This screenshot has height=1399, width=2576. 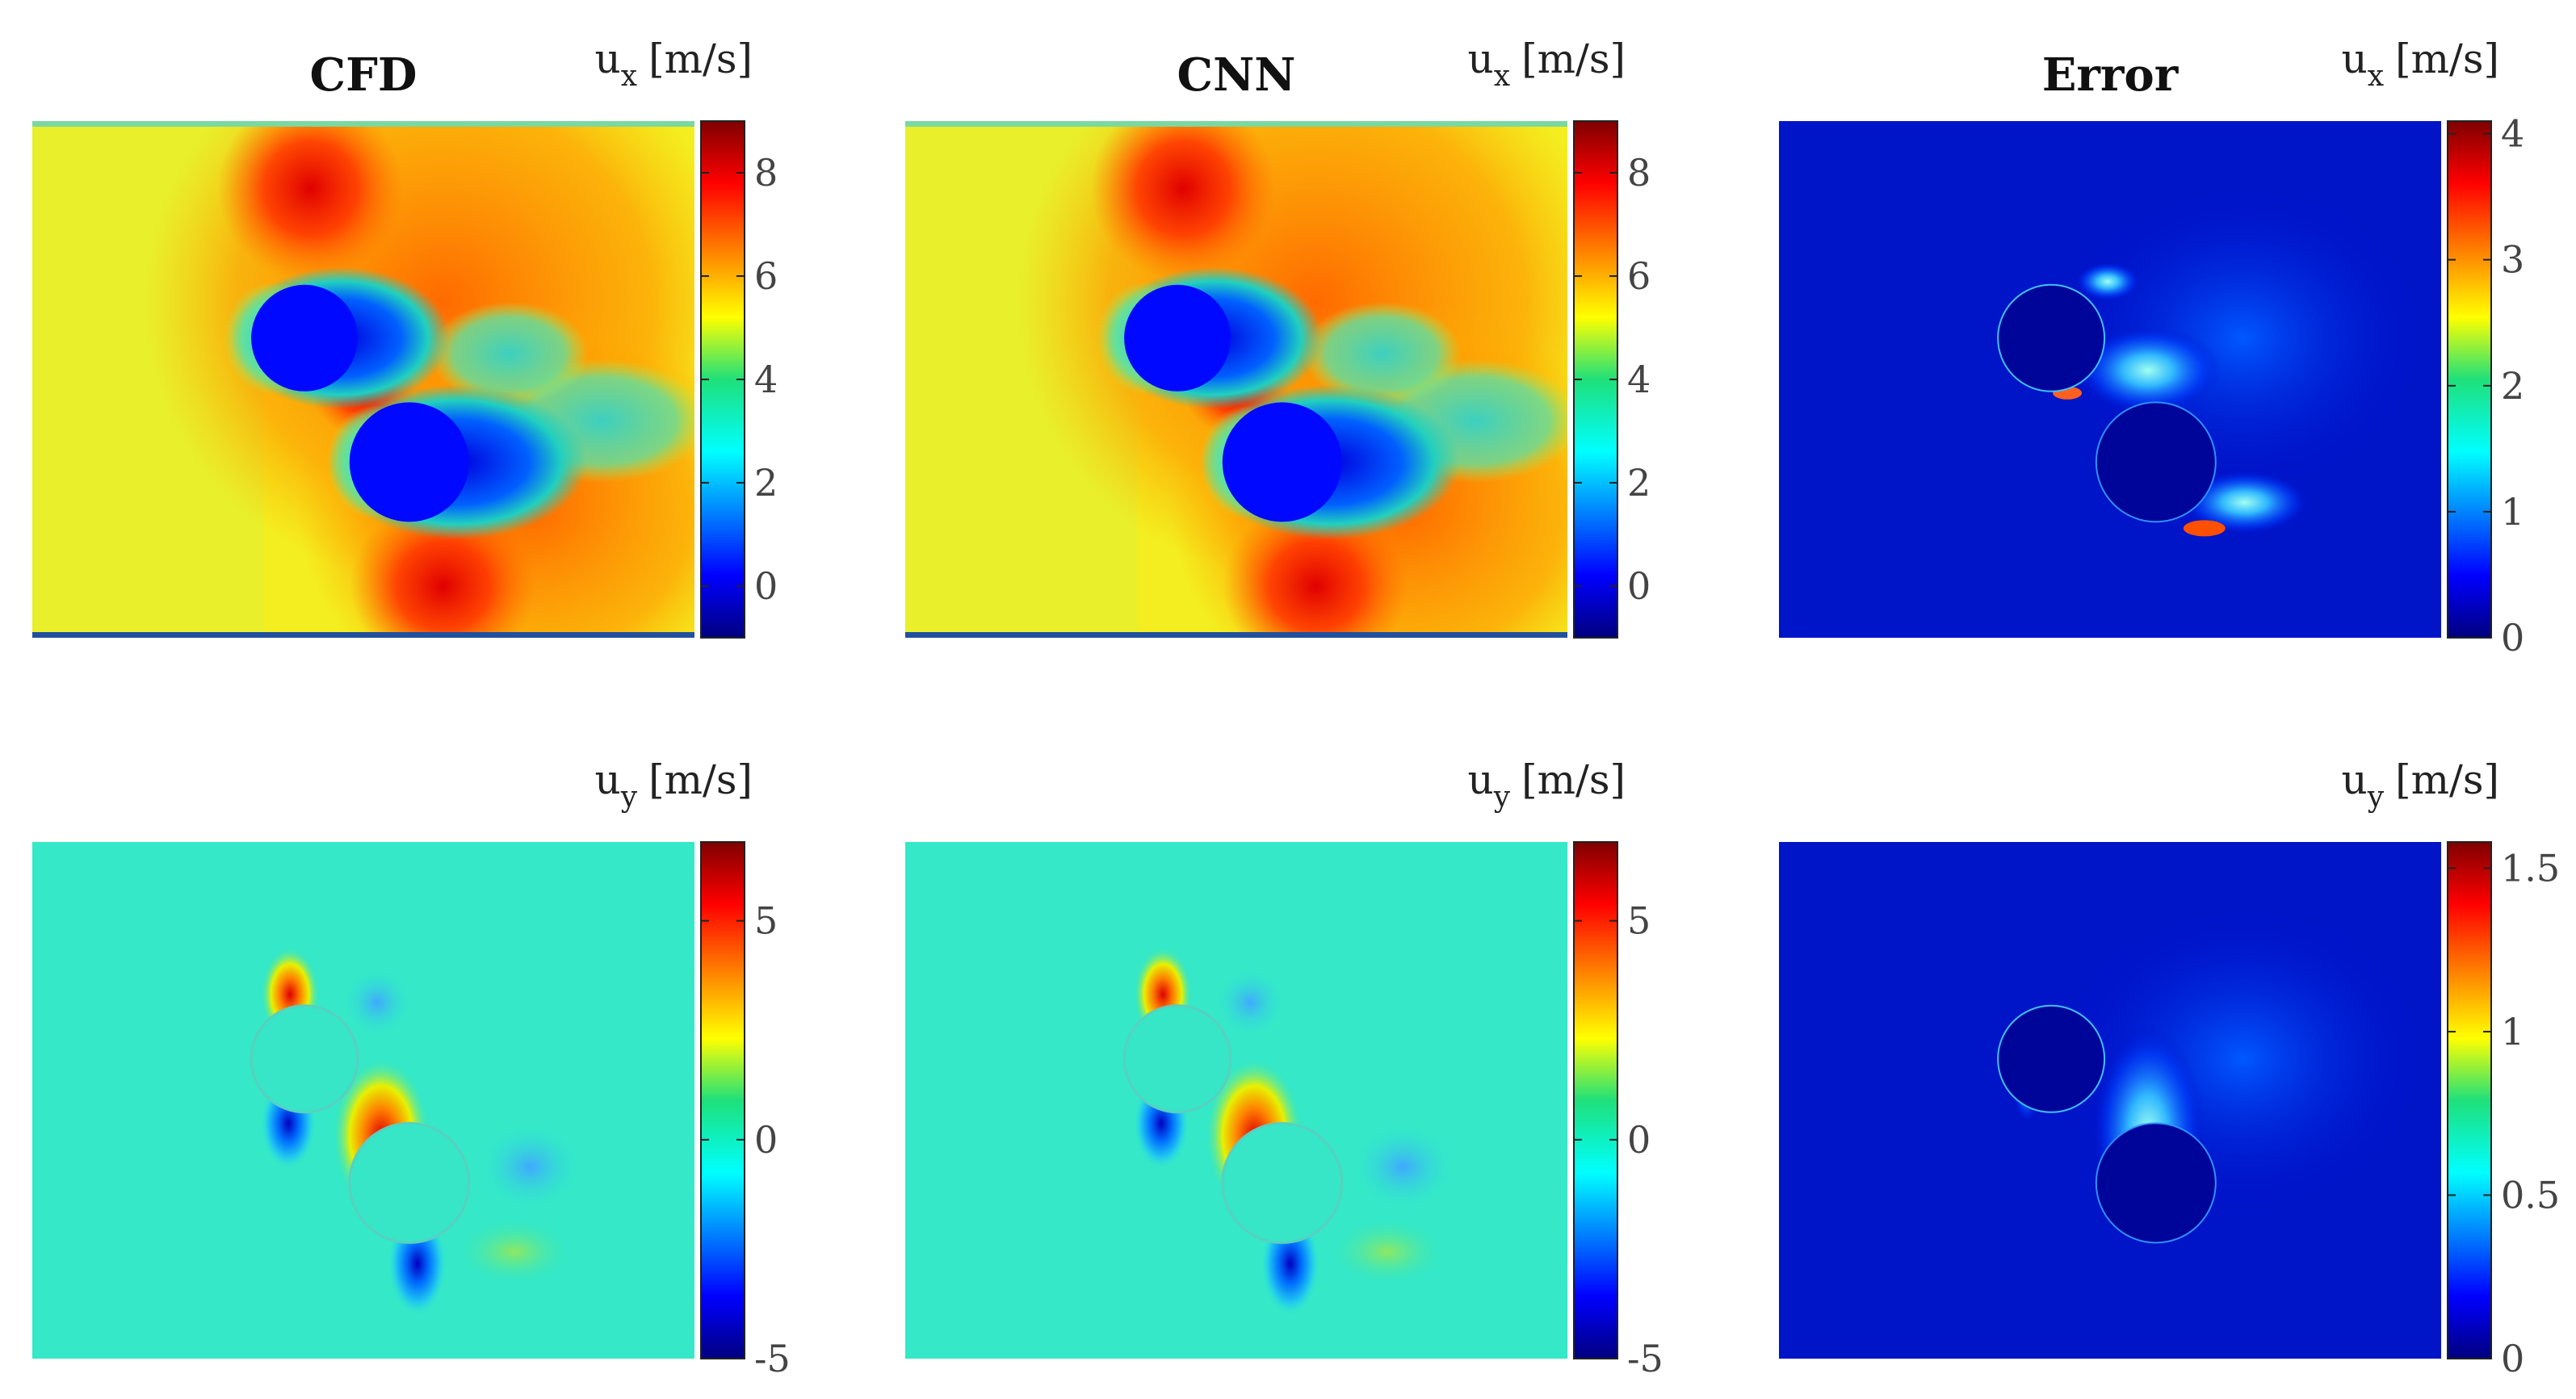 I want to click on panel-title: CNN, so click(x=1236, y=75).